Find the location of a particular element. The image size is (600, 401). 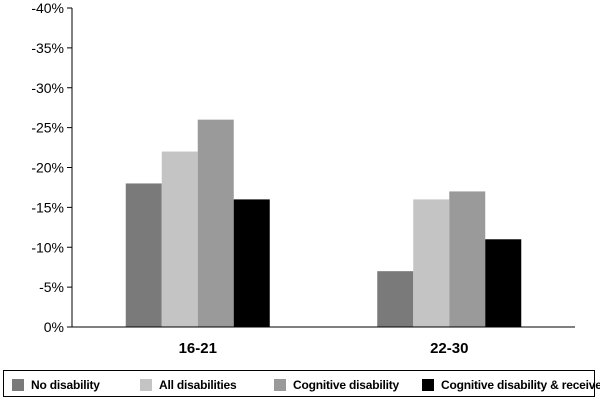

y-tick-label: -40% is located at coordinates (47, 8).